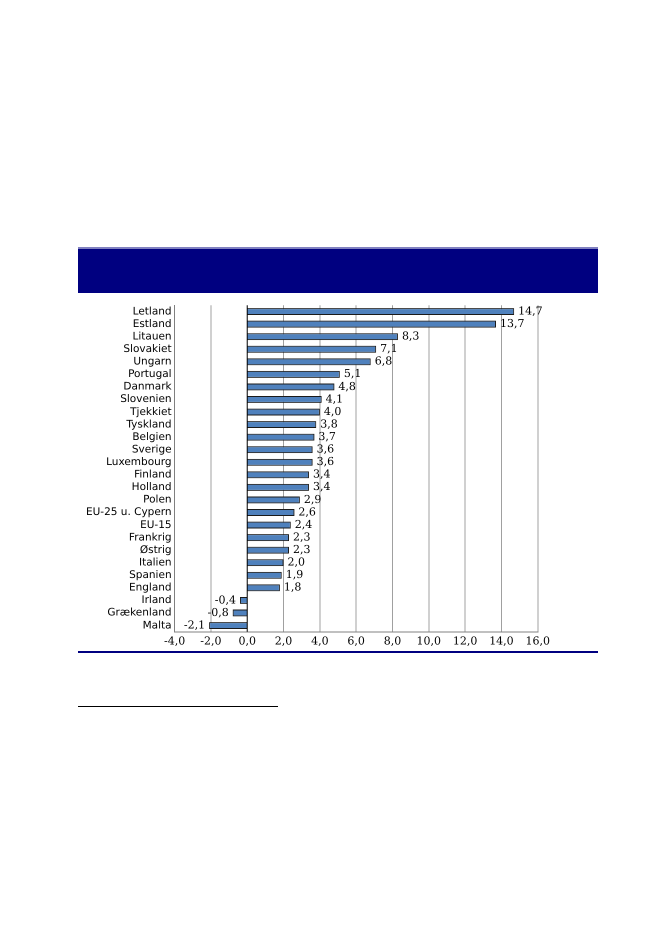 The height and width of the screenshot is (933, 661). I want to click on data-label: 2,0, so click(297, 562).